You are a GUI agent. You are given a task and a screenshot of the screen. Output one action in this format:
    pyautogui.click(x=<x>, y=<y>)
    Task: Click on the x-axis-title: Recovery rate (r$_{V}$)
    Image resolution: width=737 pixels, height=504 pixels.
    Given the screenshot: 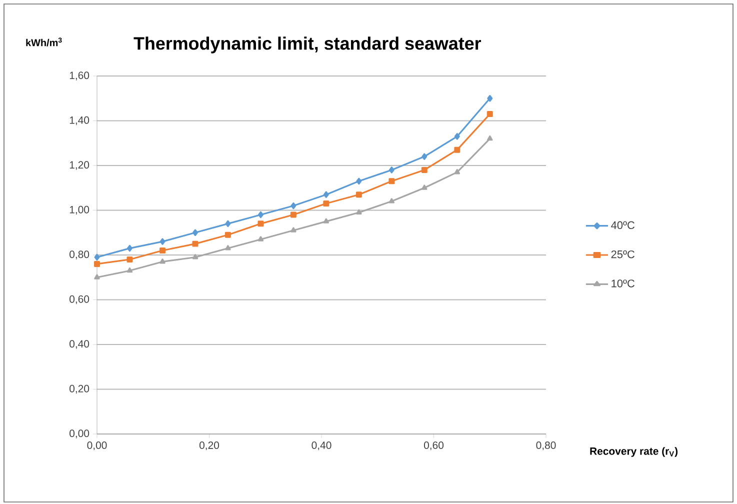 What is the action you would take?
    pyautogui.click(x=634, y=452)
    